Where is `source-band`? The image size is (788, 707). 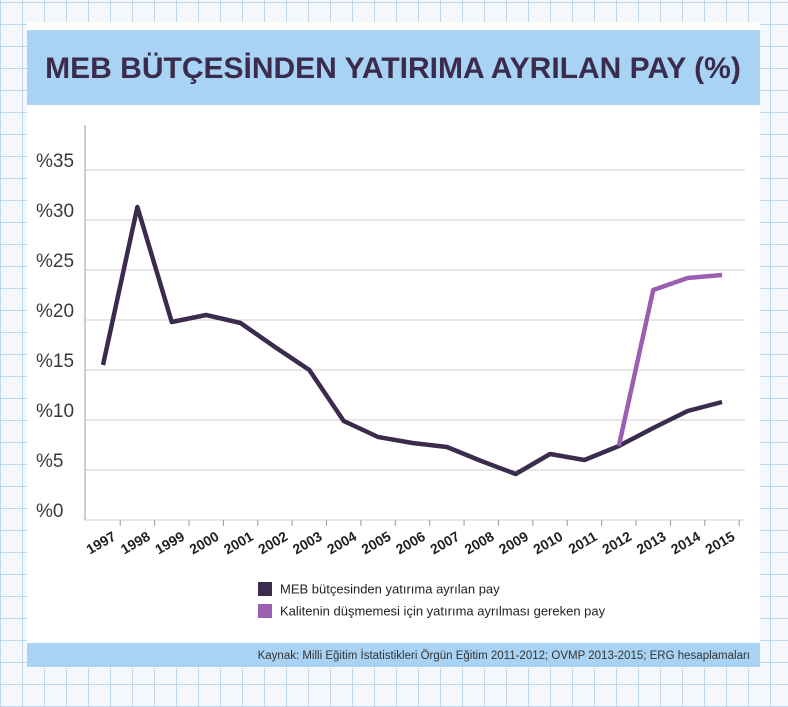
source-band is located at coordinates (393, 655).